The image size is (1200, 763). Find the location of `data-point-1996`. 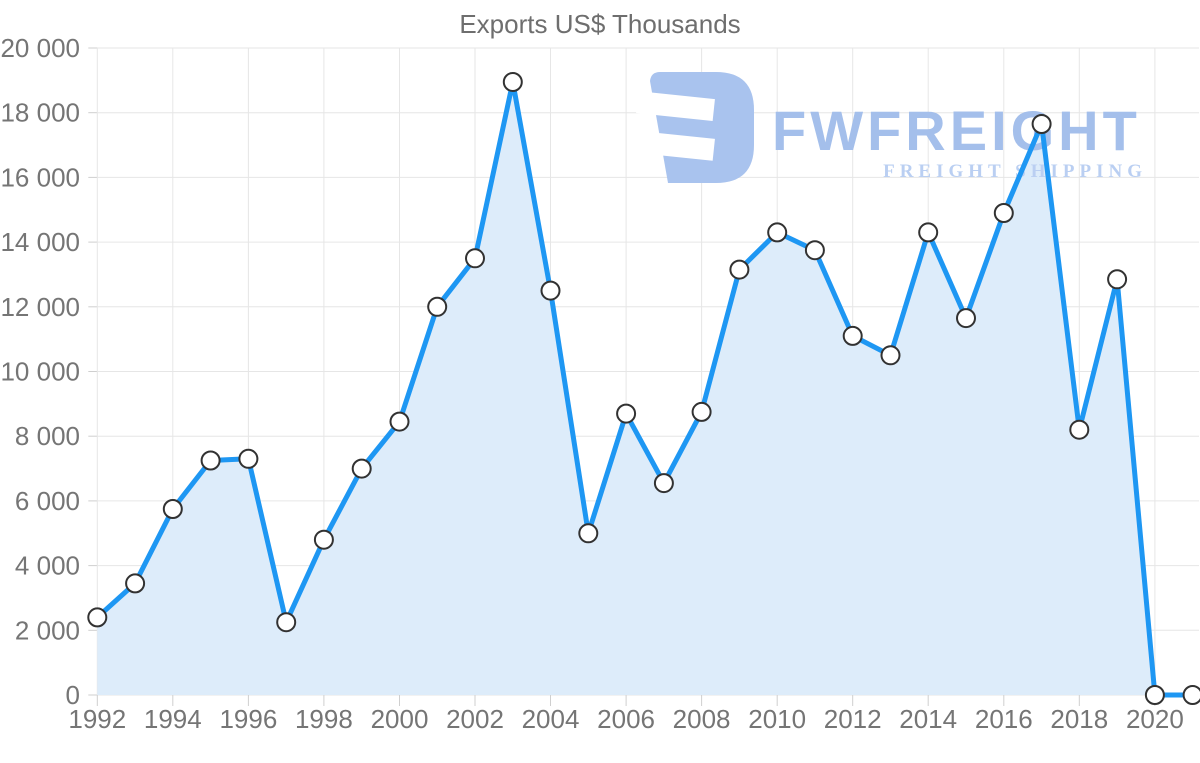

data-point-1996 is located at coordinates (248, 458).